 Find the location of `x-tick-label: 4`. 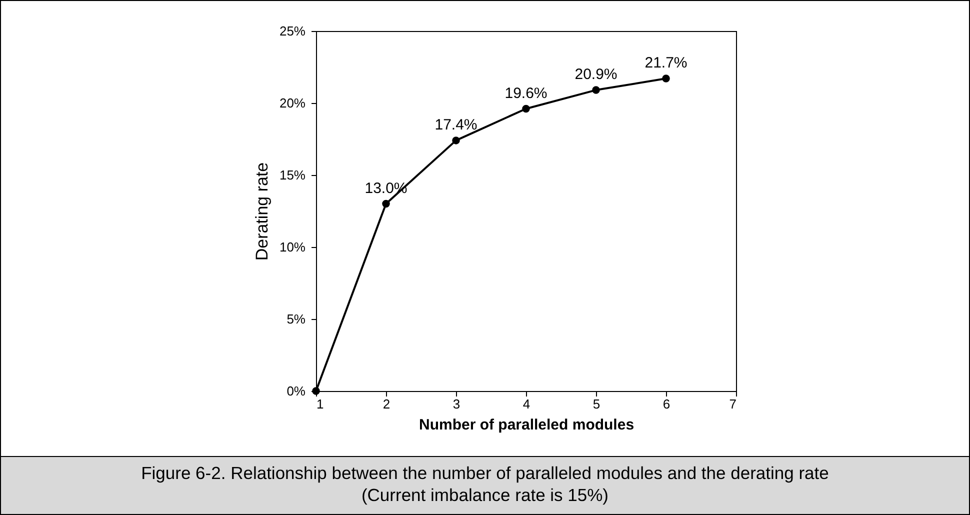

x-tick-label: 4 is located at coordinates (526, 404).